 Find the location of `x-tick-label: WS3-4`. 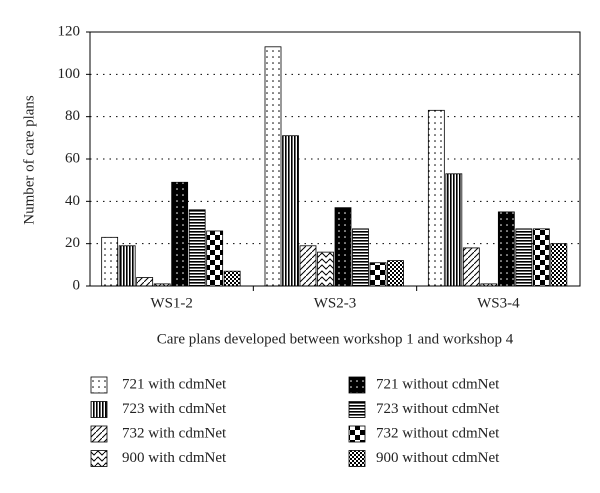

x-tick-label: WS3-4 is located at coordinates (498, 303).